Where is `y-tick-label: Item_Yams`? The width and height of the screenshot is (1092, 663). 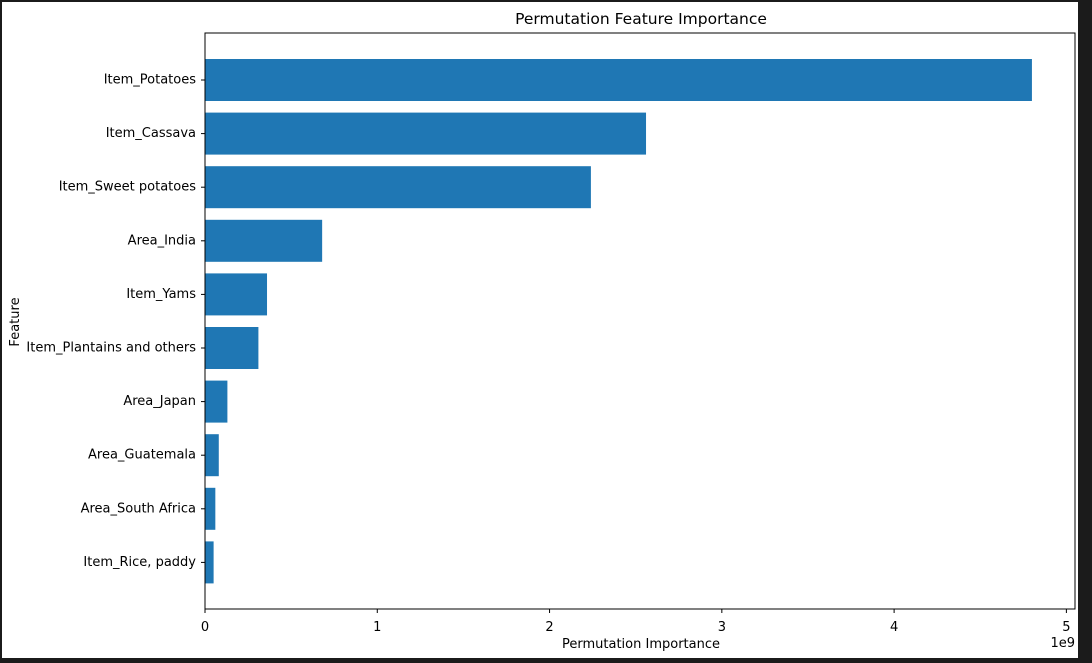
y-tick-label: Item_Yams is located at coordinates (161, 294).